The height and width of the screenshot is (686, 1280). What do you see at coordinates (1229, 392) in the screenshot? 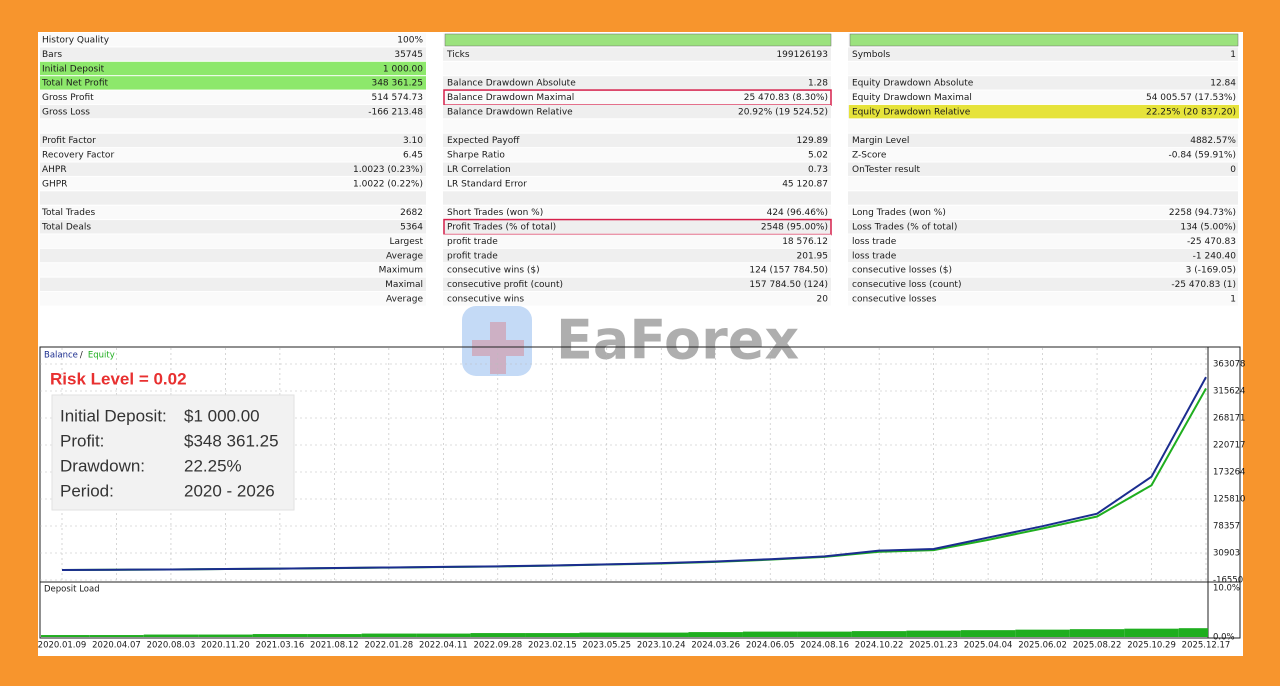
I see `y-tick-label: 315624` at bounding box center [1229, 392].